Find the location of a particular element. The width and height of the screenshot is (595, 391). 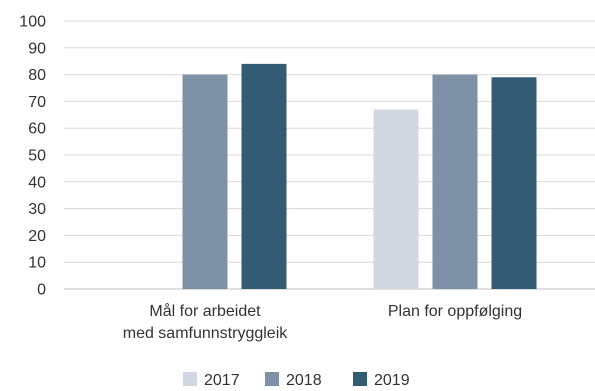

y-tick-label: 90 is located at coordinates (37, 48).